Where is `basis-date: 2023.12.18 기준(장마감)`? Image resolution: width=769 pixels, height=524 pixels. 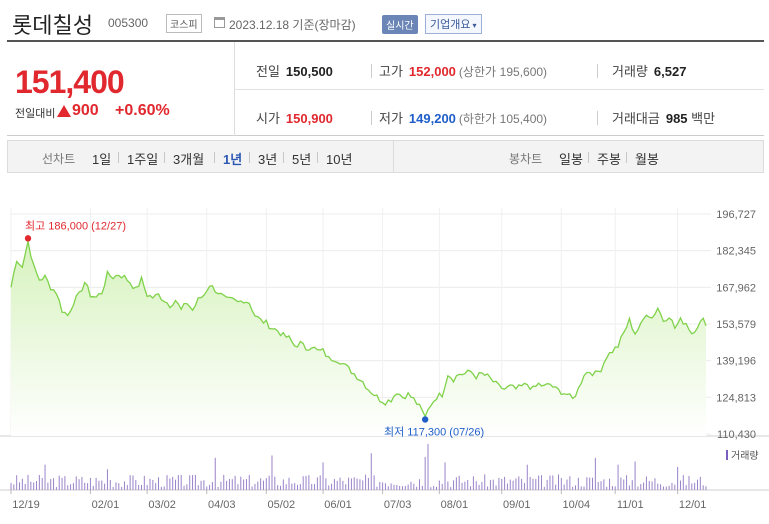 basis-date: 2023.12.18 기준(장마감) is located at coordinates (292, 24).